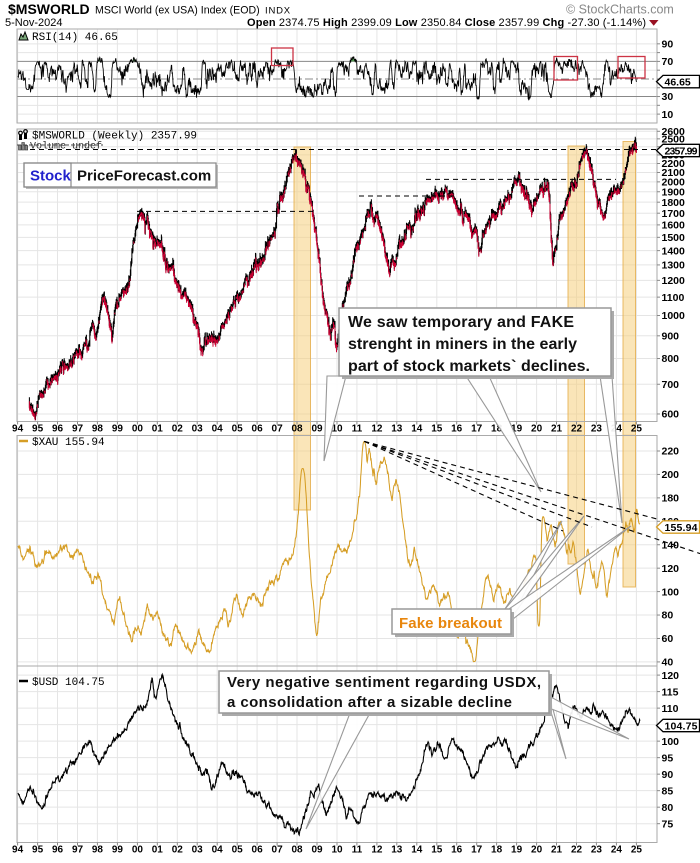  Describe the element at coordinates (674, 164) in the screenshot. I see `svg-text: 2200` at that location.